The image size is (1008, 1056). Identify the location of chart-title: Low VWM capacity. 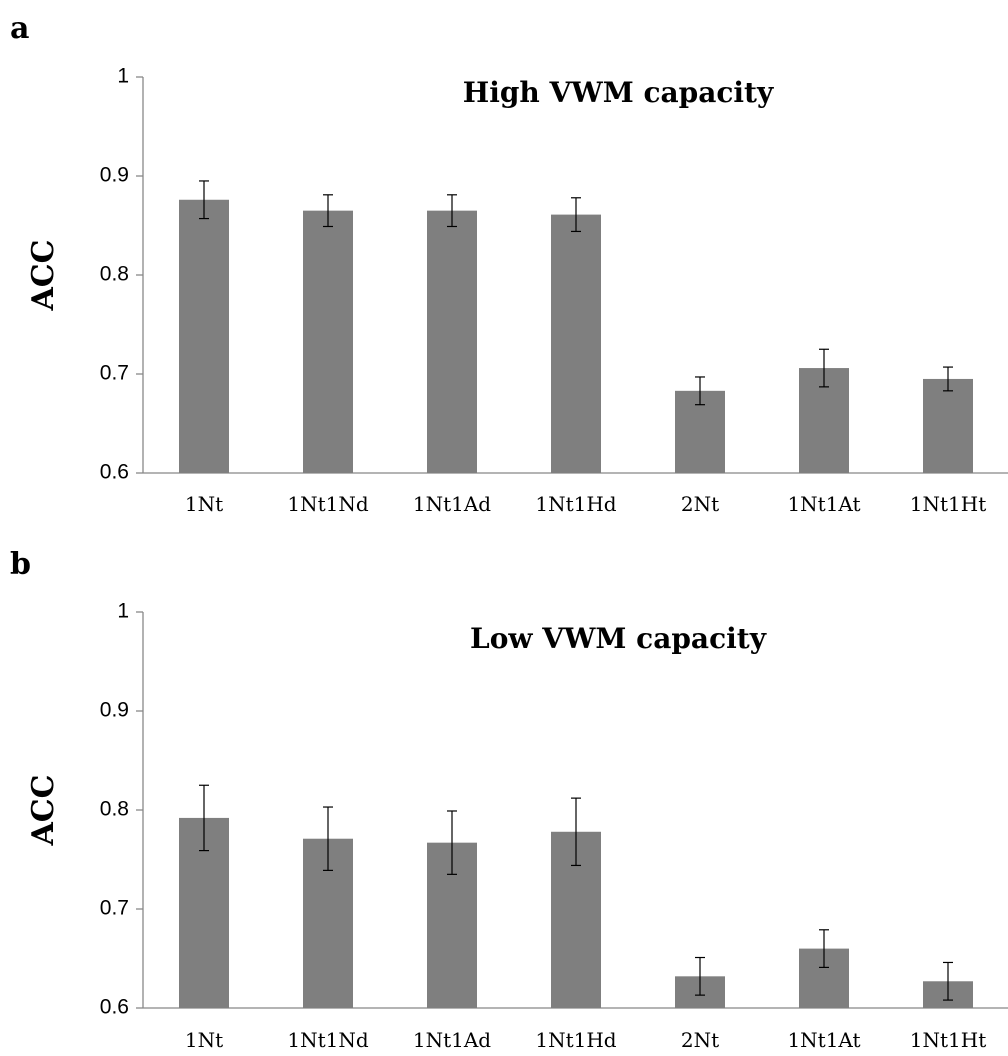
(618, 638).